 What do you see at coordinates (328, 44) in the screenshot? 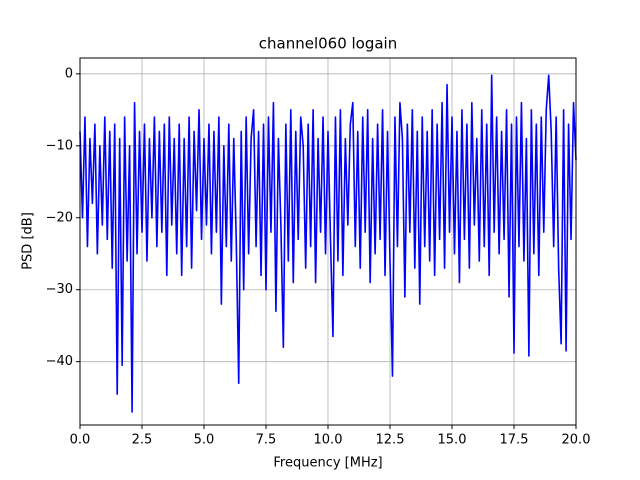
I see `chart-title: channel060 logain` at bounding box center [328, 44].